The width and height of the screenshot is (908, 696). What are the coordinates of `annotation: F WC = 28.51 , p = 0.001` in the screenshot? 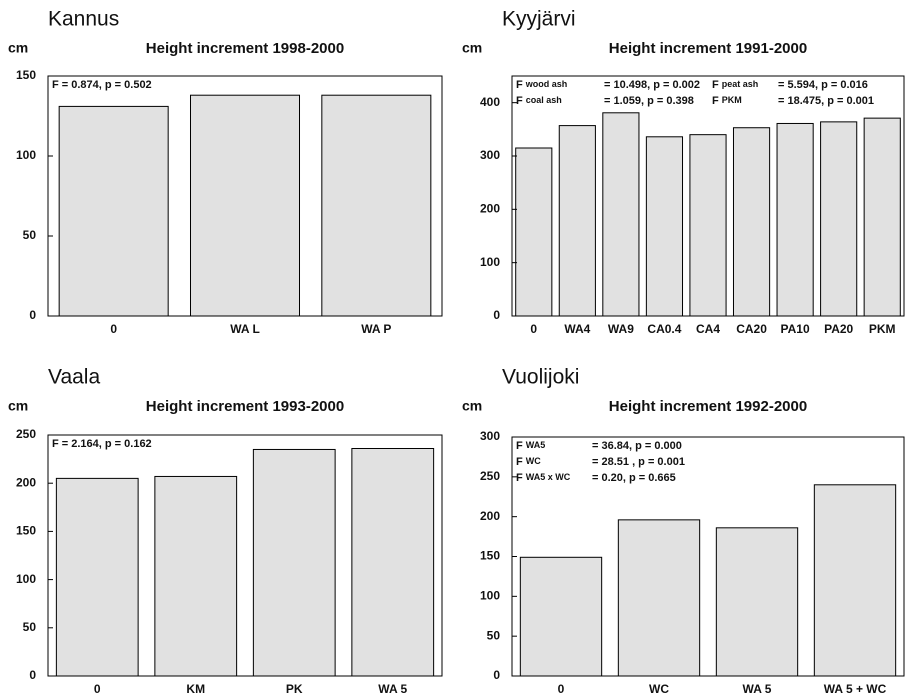 It's located at (600, 462).